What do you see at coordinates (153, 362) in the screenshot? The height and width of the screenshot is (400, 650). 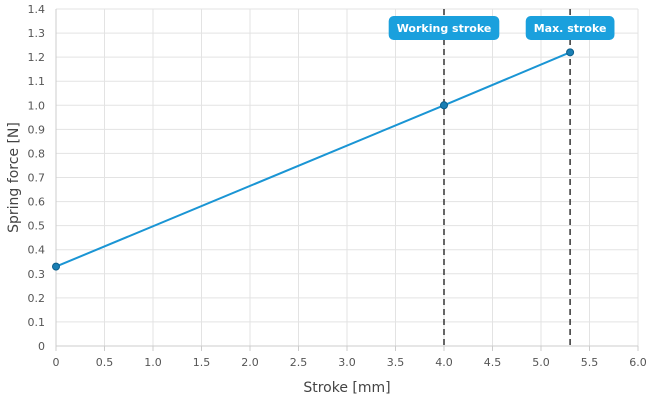 I see `x-tick-label: 1.0` at bounding box center [153, 362].